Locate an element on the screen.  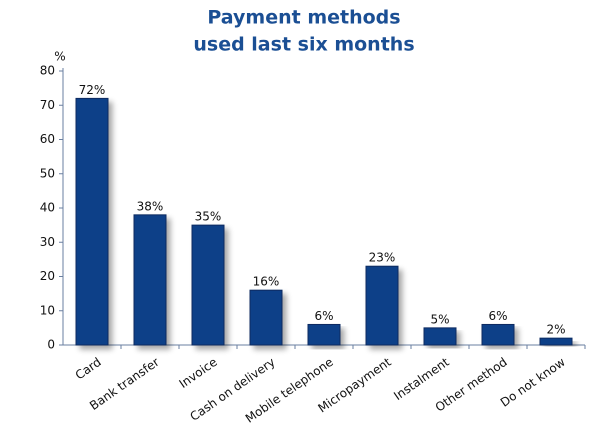
value-label: 23% is located at coordinates (382, 258).